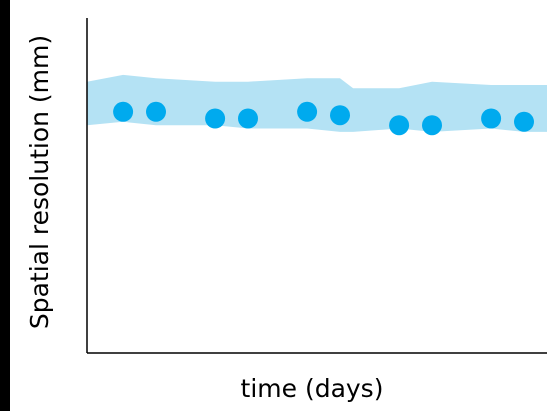  I want to click on x-axis-label: time (days), so click(312, 388).